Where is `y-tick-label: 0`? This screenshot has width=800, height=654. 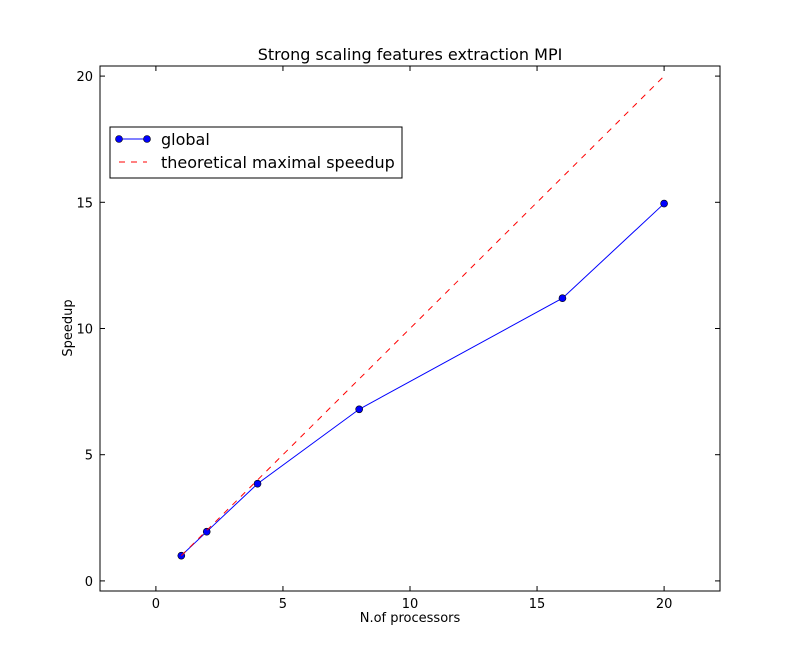
y-tick-label: 0 is located at coordinates (89, 582).